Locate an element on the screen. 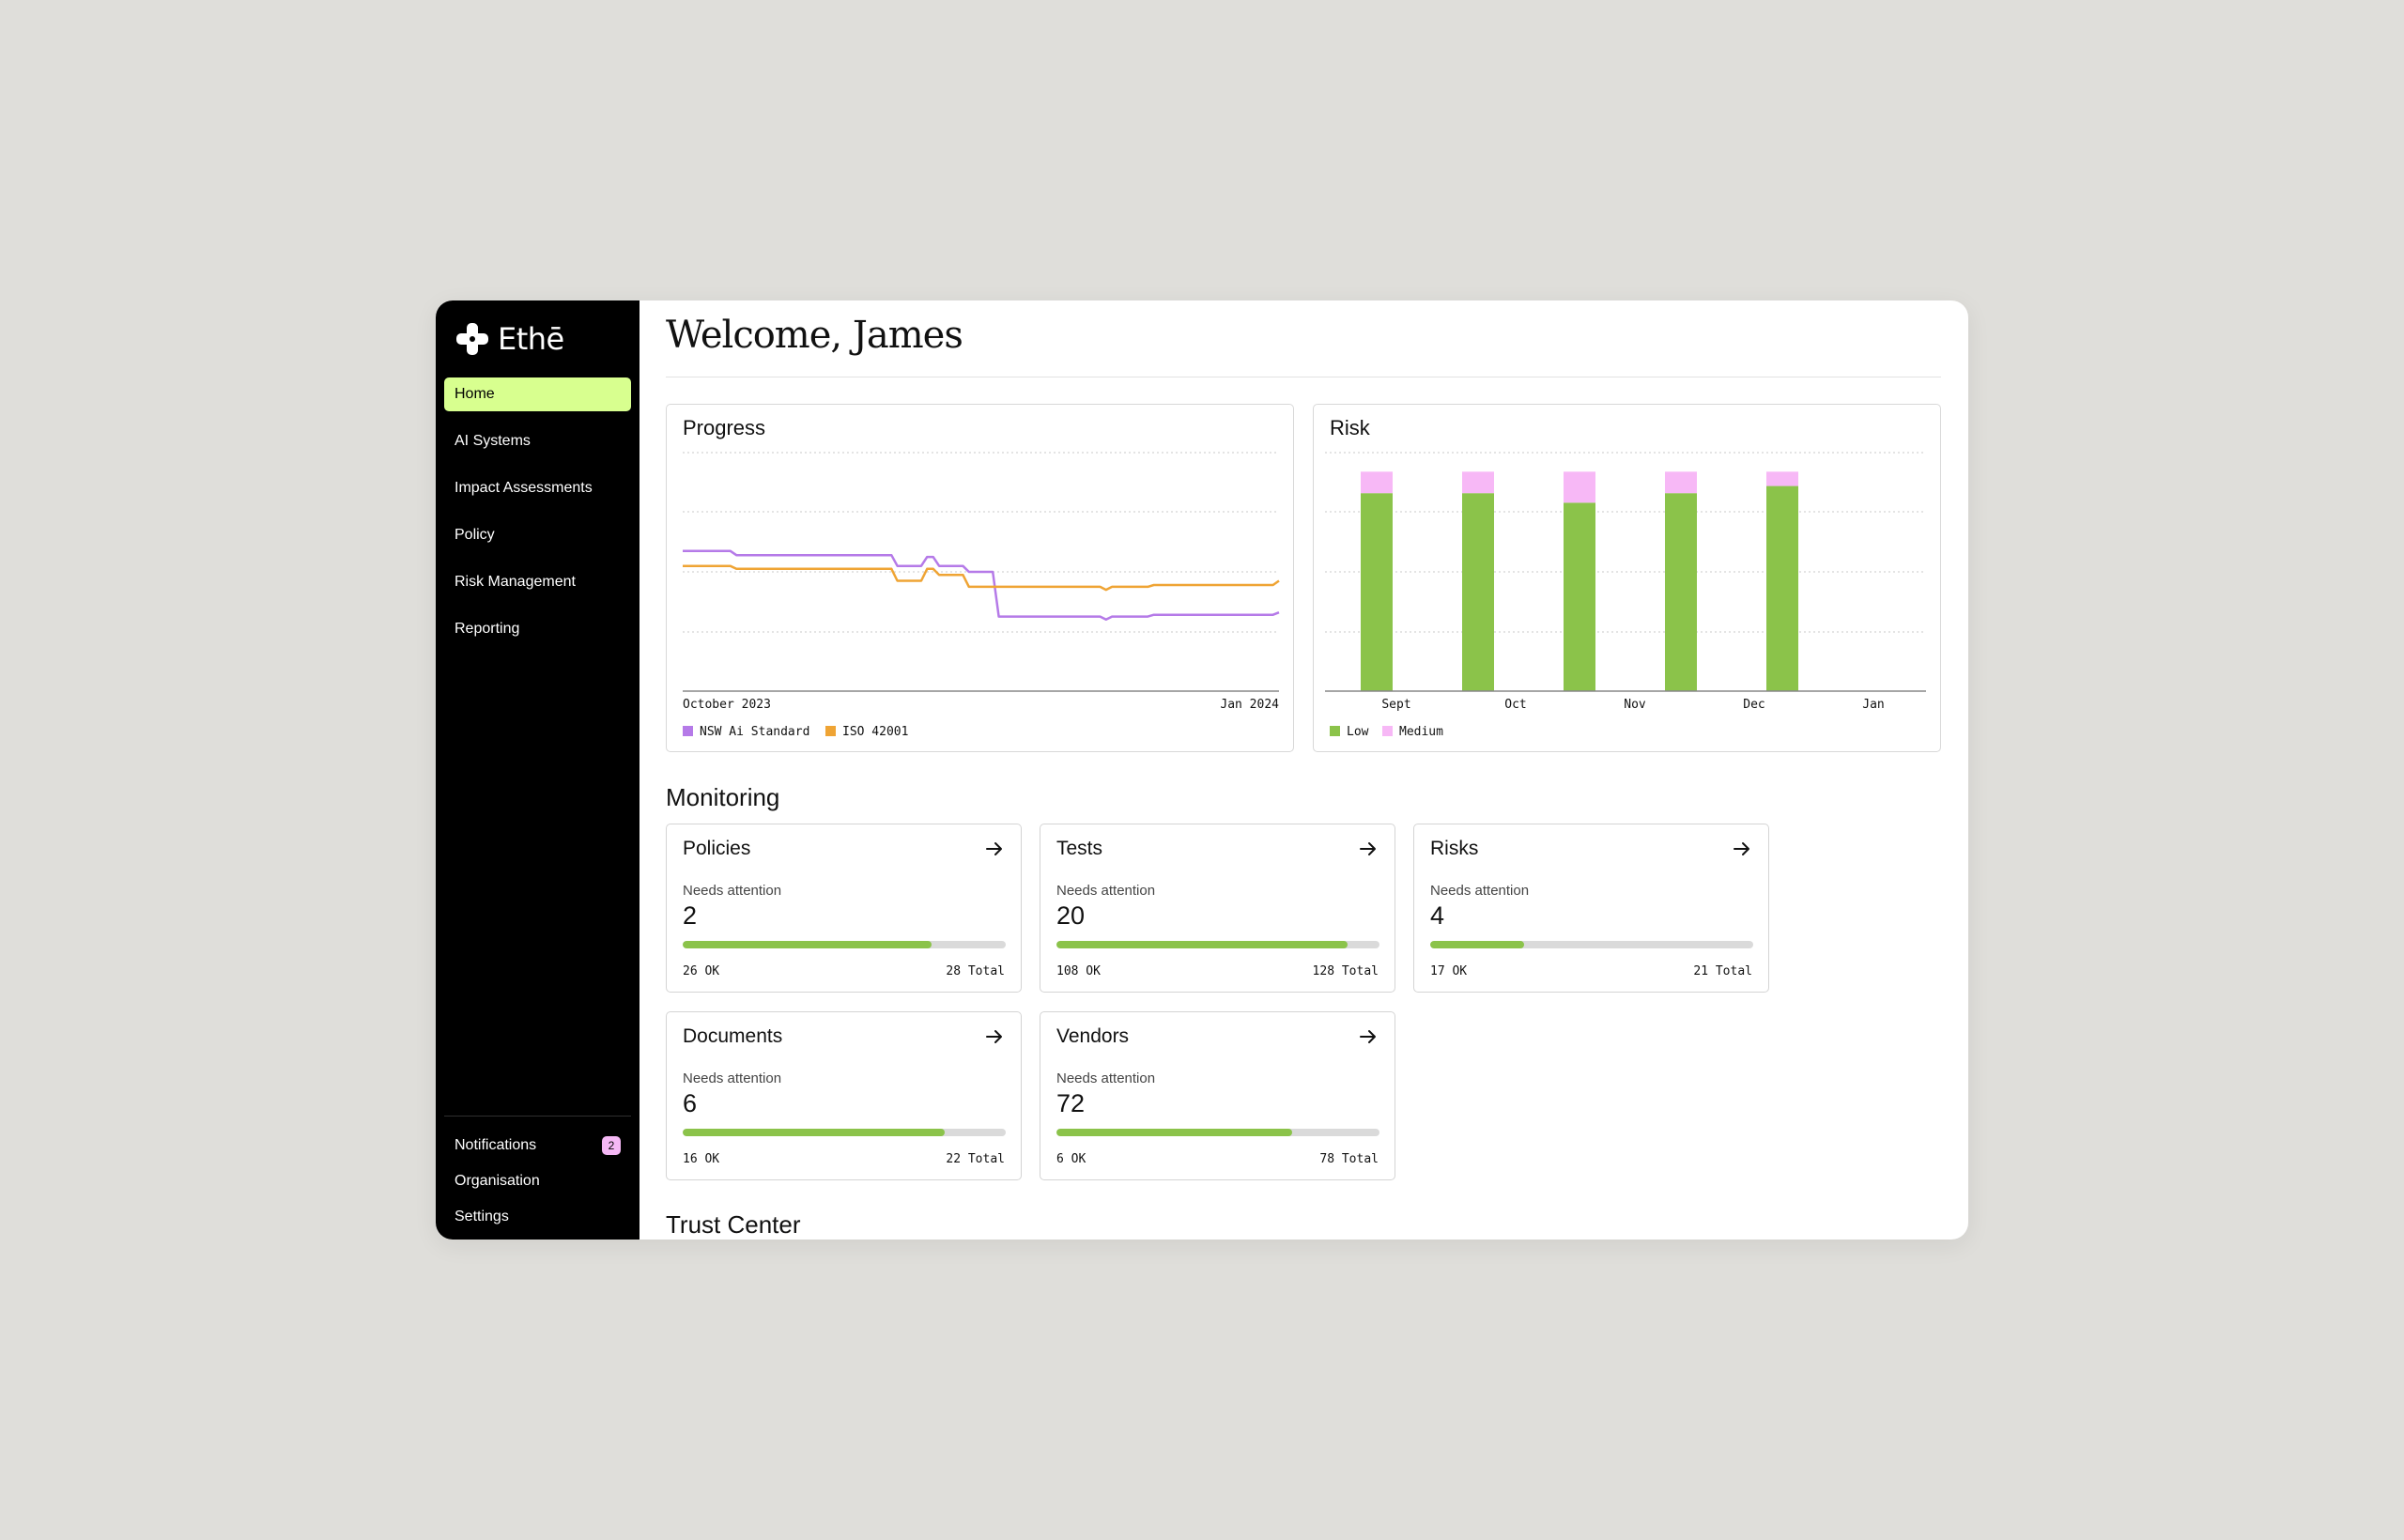 This screenshot has height=1540, width=2404. x-tick-label-end: Jan 2024 is located at coordinates (1249, 705).